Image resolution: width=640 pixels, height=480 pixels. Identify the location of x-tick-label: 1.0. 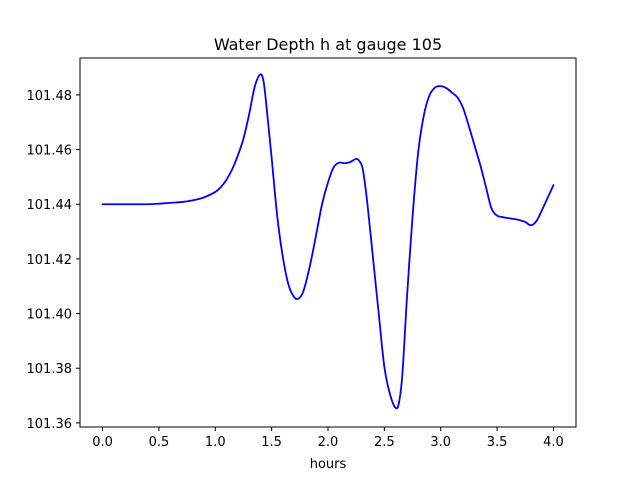
(215, 442).